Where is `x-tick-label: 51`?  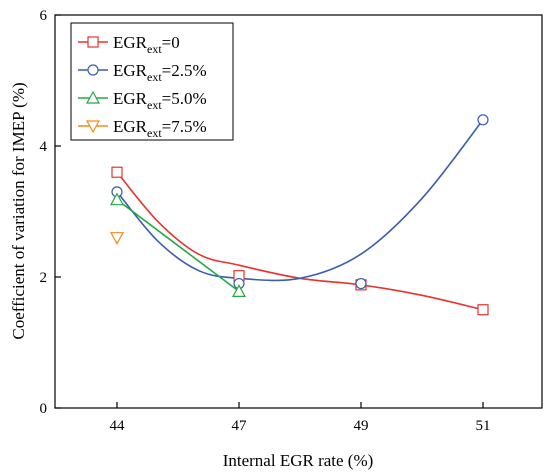
x-tick-label: 51 is located at coordinates (483, 426).